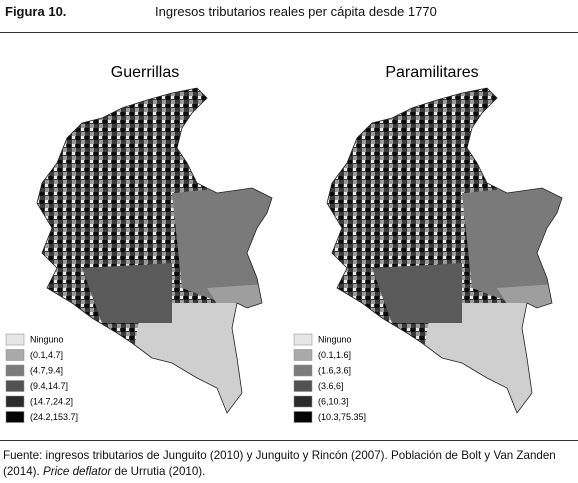 The image size is (578, 483). What do you see at coordinates (160, 471) in the screenshot?
I see `source-text: de Urrutia (2010).` at bounding box center [160, 471].